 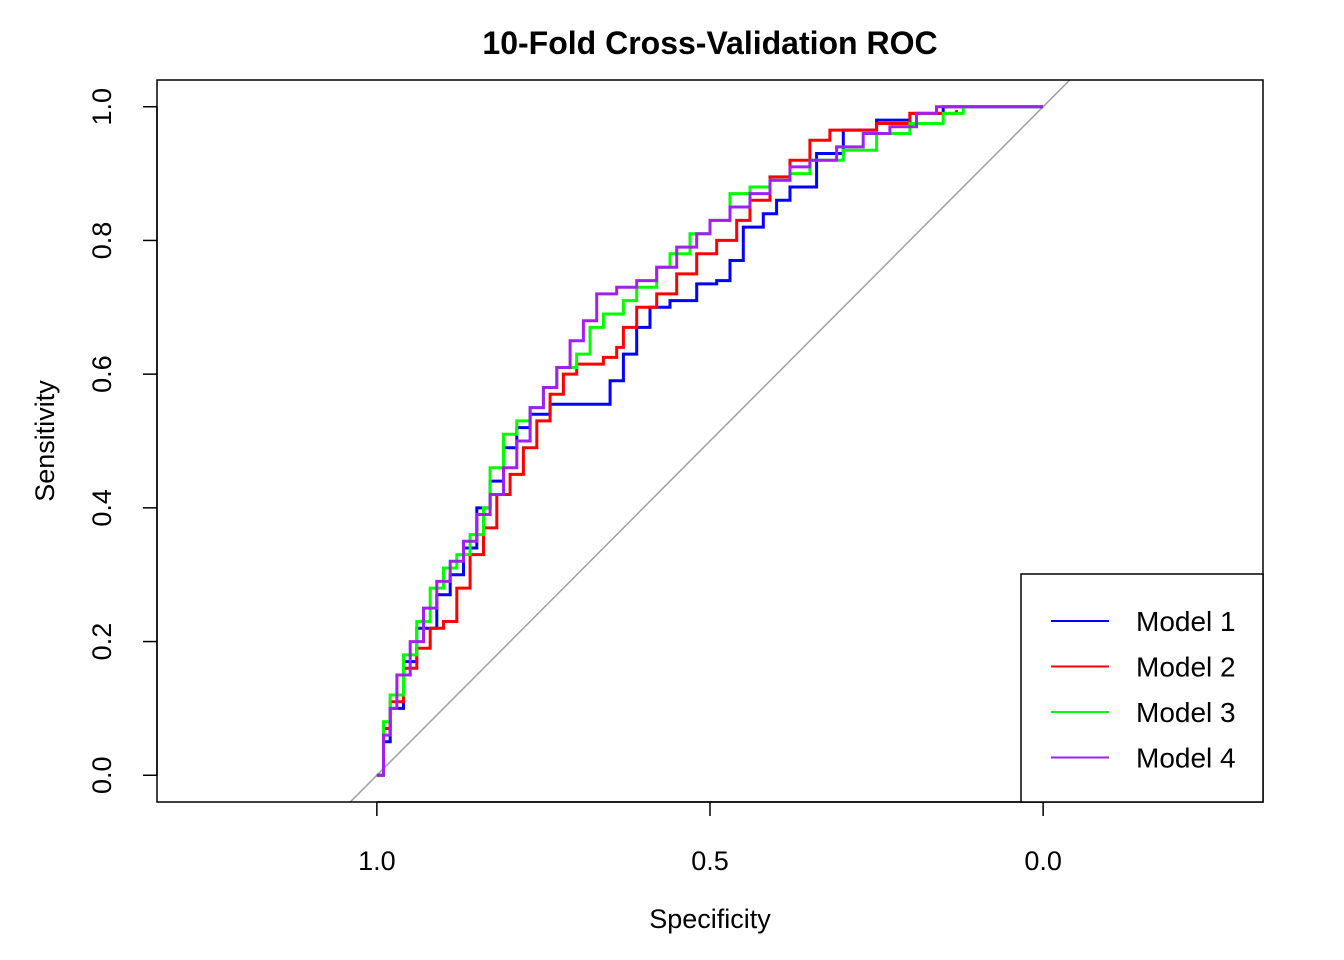 I want to click on legend-box, so click(x=1142, y=688).